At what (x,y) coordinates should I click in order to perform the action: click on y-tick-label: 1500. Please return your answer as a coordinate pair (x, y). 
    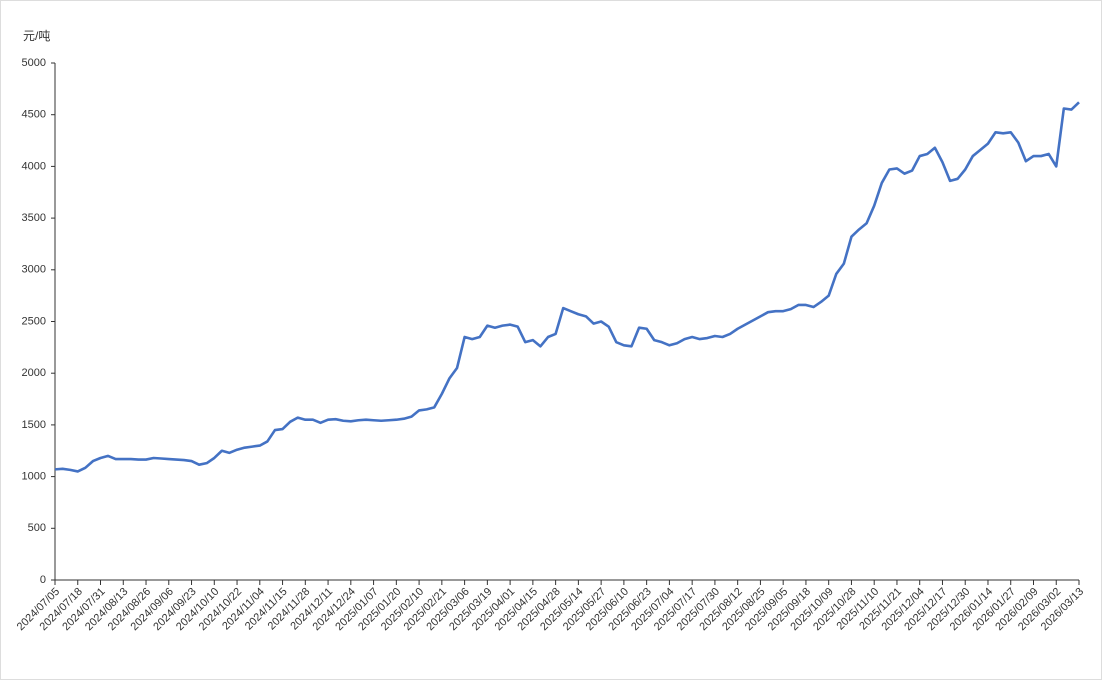
    Looking at the image, I should click on (34, 425).